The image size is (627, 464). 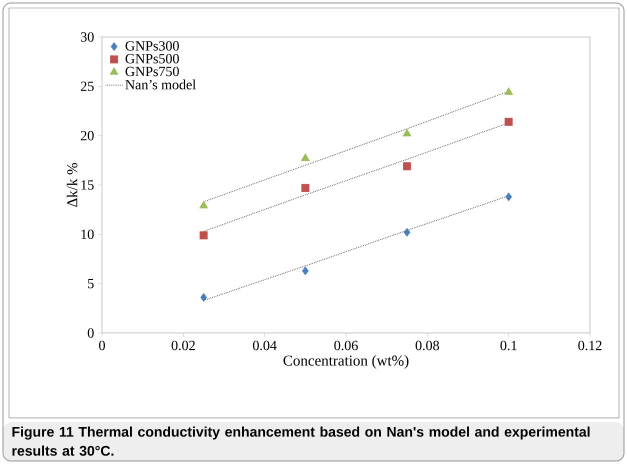 I want to click on legend-label: GNPs750, so click(x=152, y=71).